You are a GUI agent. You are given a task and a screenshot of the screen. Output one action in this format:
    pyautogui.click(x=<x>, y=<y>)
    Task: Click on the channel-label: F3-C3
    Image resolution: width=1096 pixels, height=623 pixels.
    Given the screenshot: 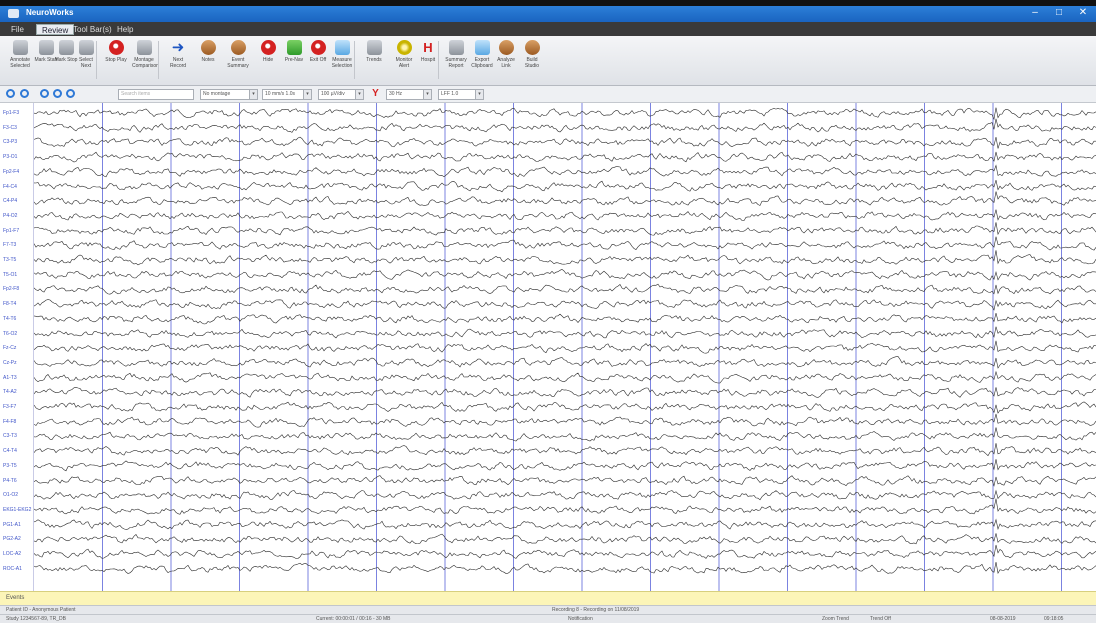 What is the action you would take?
    pyautogui.click(x=10, y=127)
    